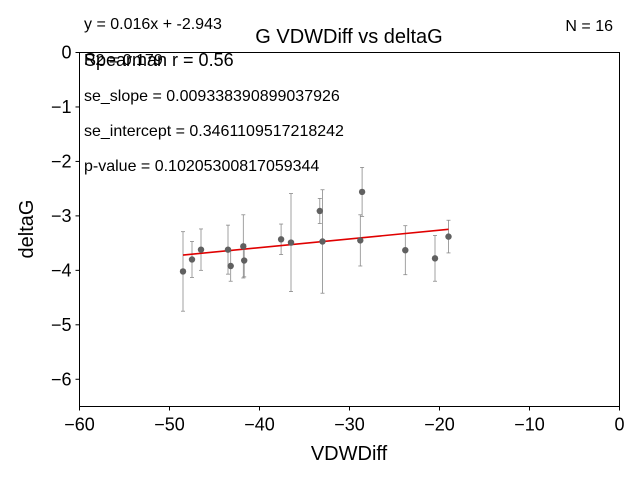 The image size is (640, 480). I want to click on p-value: p-value = 0.10205300817059344, so click(201, 166).